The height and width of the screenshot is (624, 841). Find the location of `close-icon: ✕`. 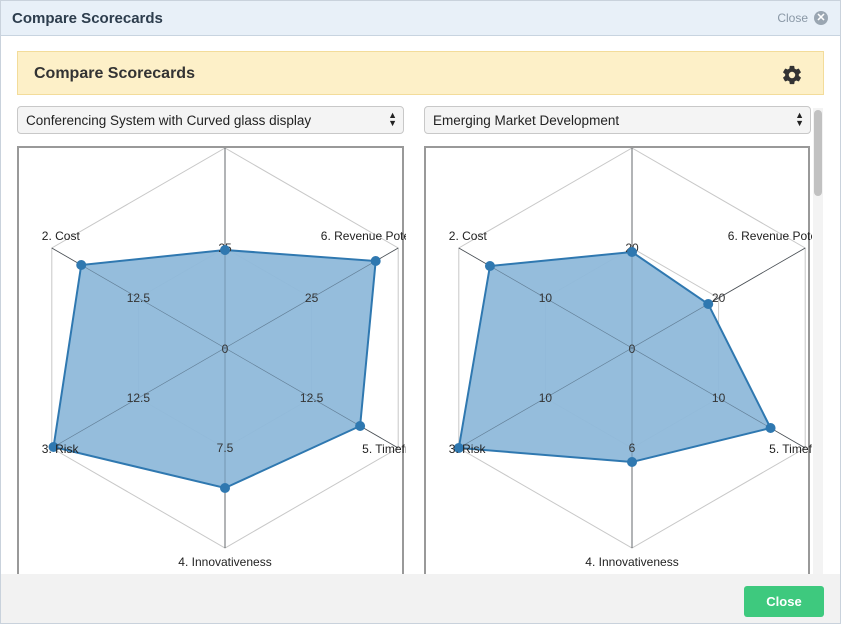

close-icon: ✕ is located at coordinates (821, 18).